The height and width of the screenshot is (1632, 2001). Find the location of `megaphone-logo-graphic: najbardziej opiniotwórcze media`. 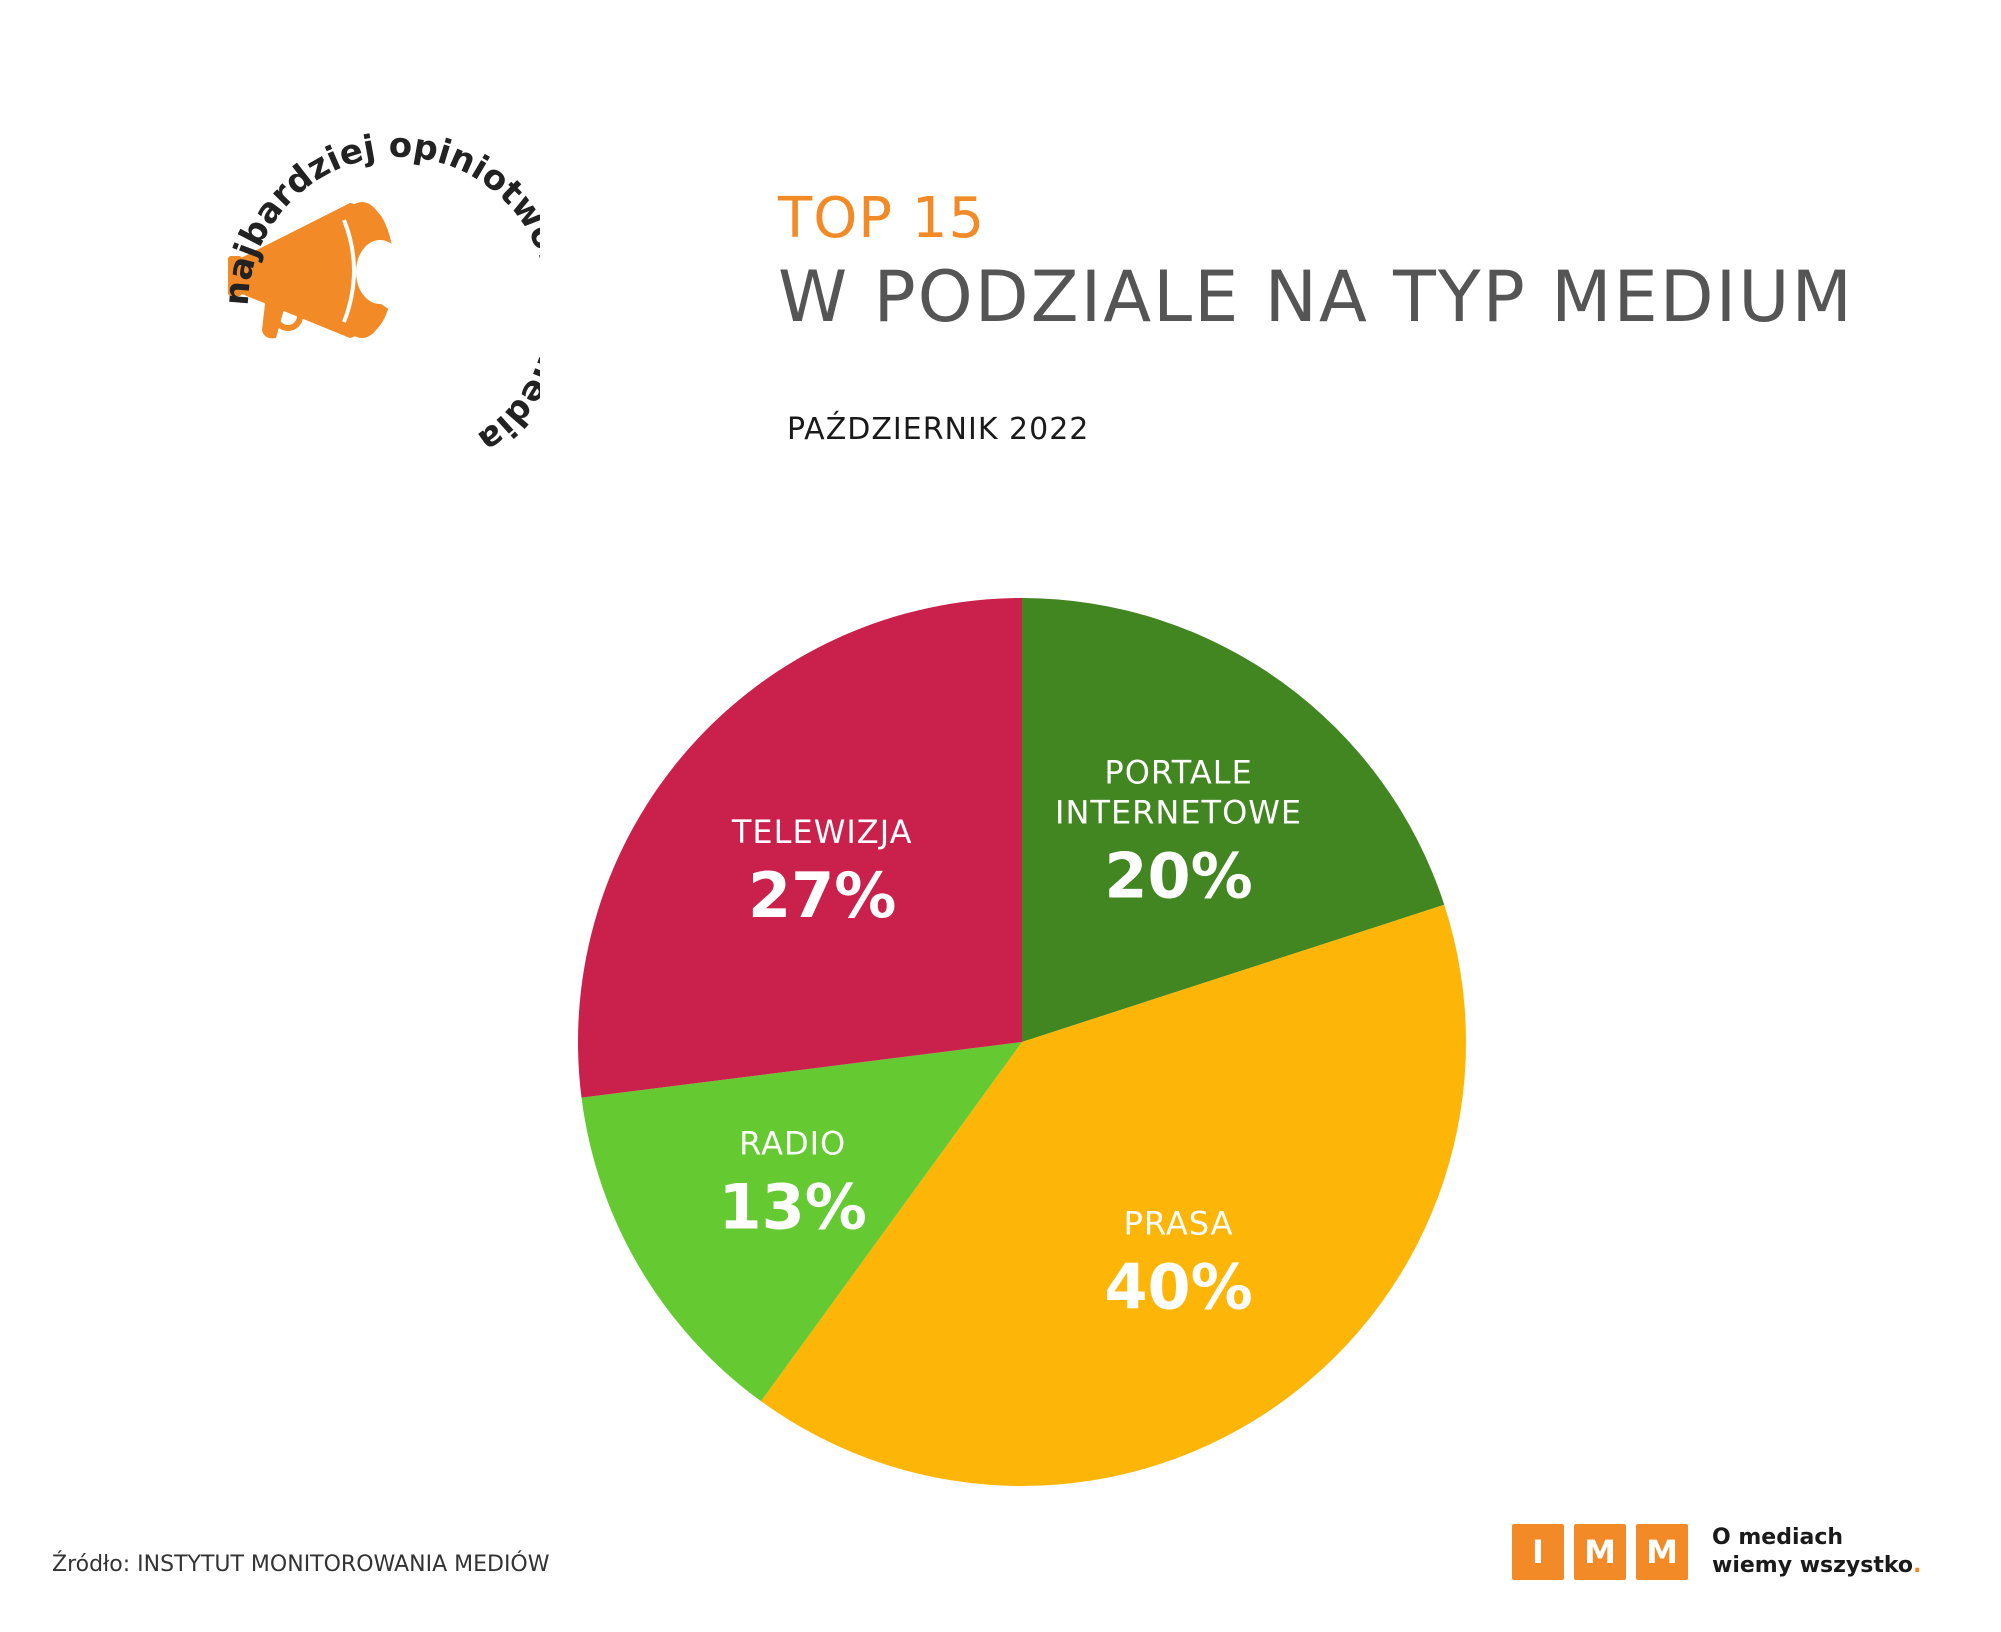

megaphone-logo-graphic: najbardziej opiniotwórcze media is located at coordinates (398, 293).